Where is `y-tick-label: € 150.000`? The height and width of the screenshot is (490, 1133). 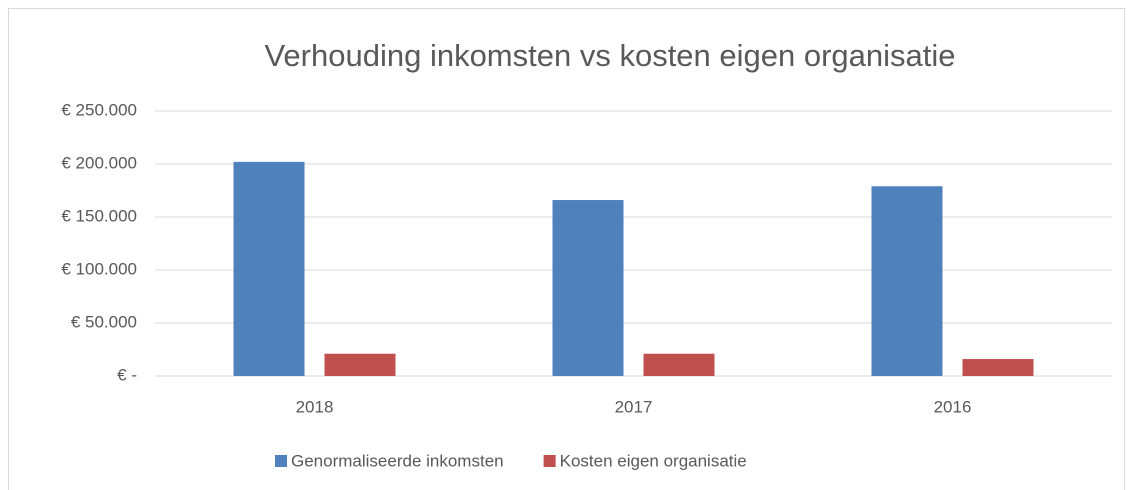 y-tick-label: € 150.000 is located at coordinates (99, 215).